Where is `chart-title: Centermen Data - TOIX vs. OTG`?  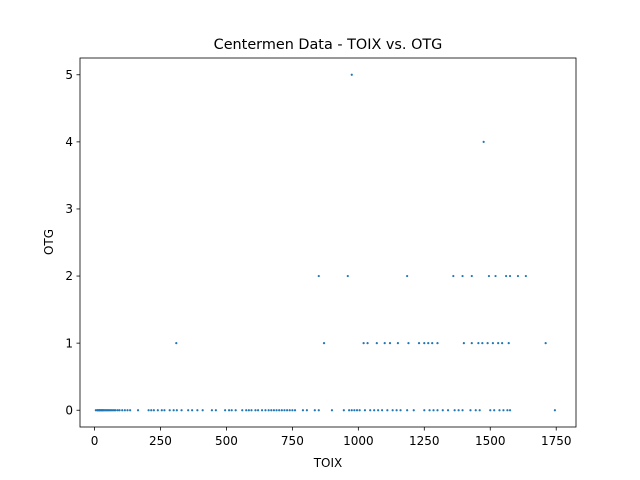
chart-title: Centermen Data - TOIX vs. OTG is located at coordinates (328, 45).